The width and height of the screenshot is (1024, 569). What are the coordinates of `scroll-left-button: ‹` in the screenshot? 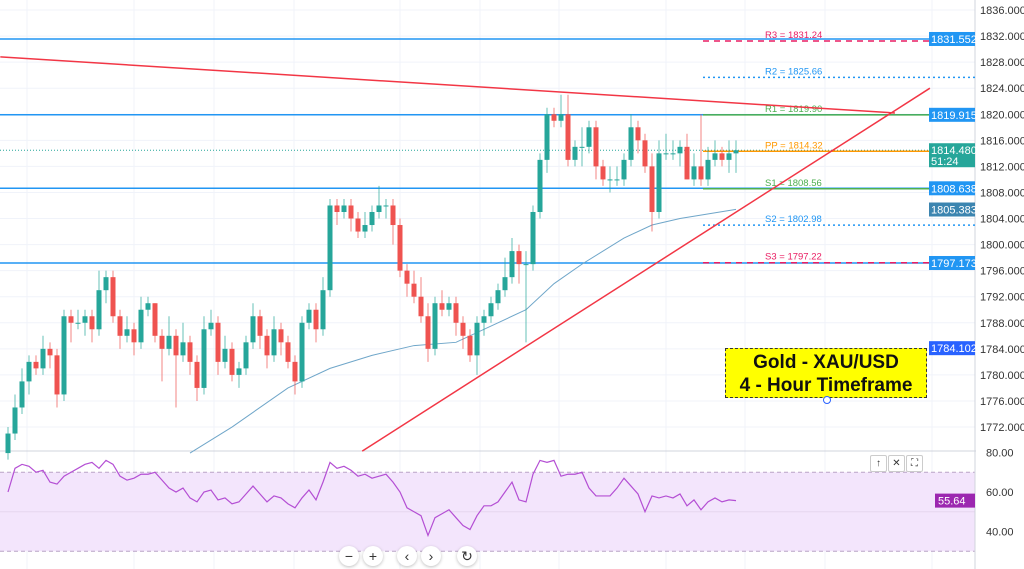 It's located at (407, 556).